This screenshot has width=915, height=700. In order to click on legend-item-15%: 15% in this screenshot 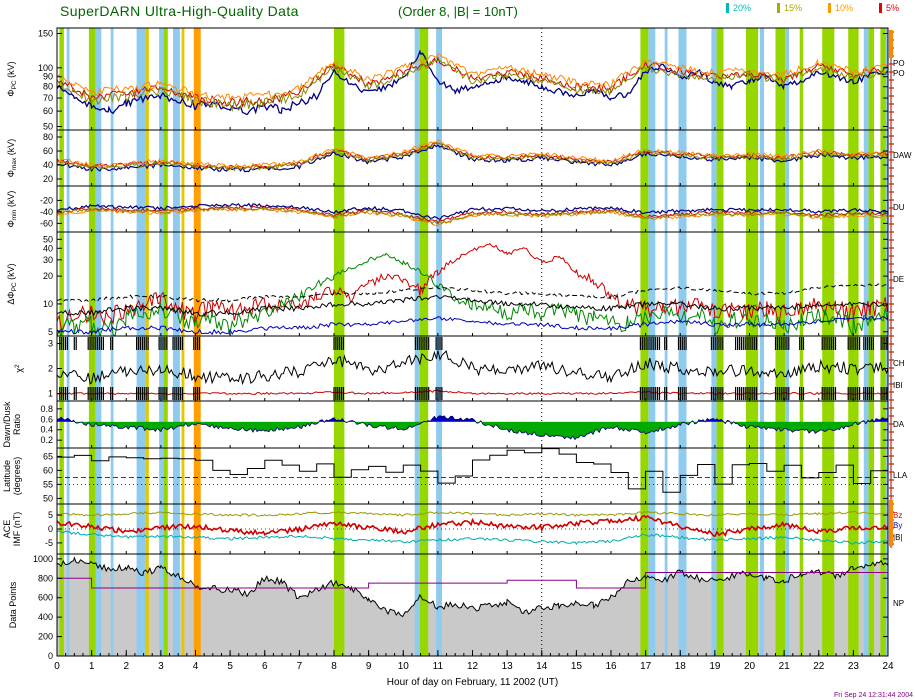, I will do `click(789, 8)`.